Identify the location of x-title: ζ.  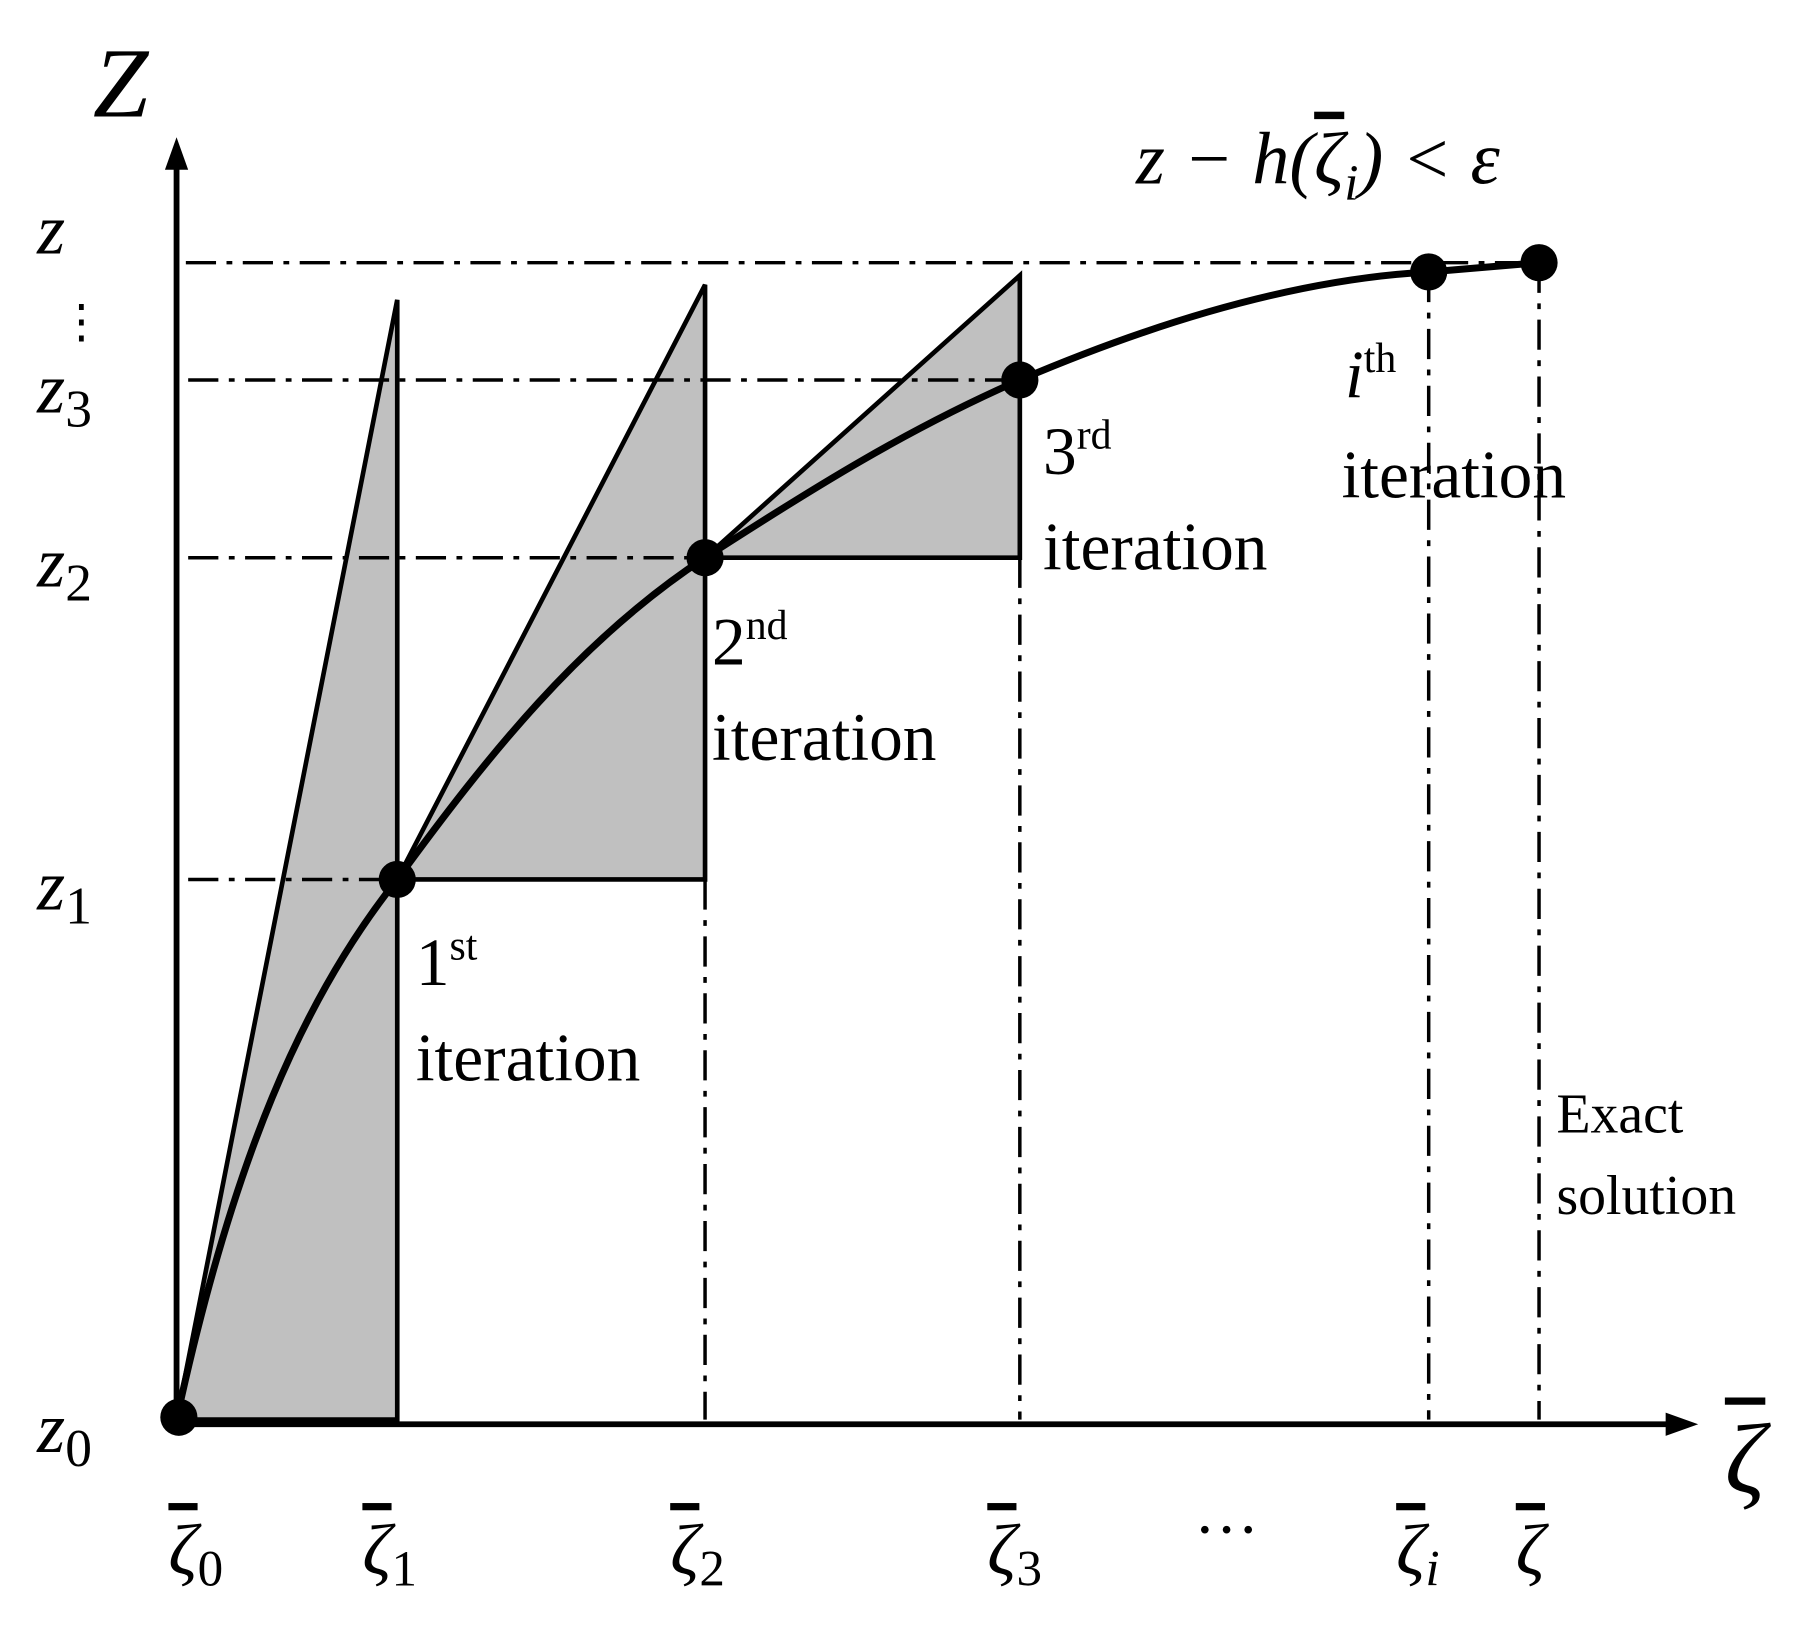
(1748, 1459).